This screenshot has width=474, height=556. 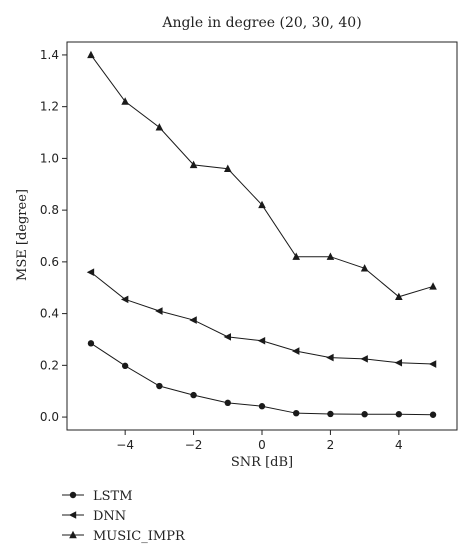 I want to click on x-tick-label: −2, so click(x=194, y=445).